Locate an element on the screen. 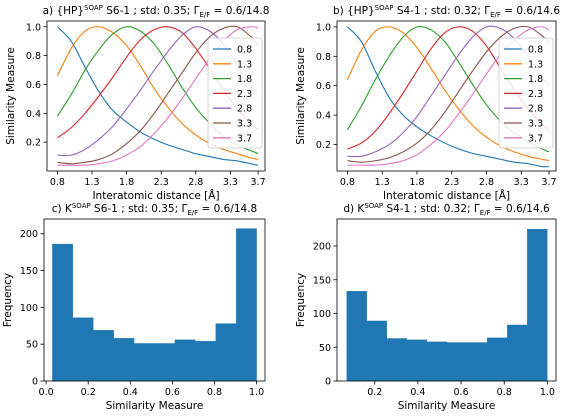 Image resolution: width=567 pixels, height=418 pixels. y-axis-label: Frequency is located at coordinates (301, 300).